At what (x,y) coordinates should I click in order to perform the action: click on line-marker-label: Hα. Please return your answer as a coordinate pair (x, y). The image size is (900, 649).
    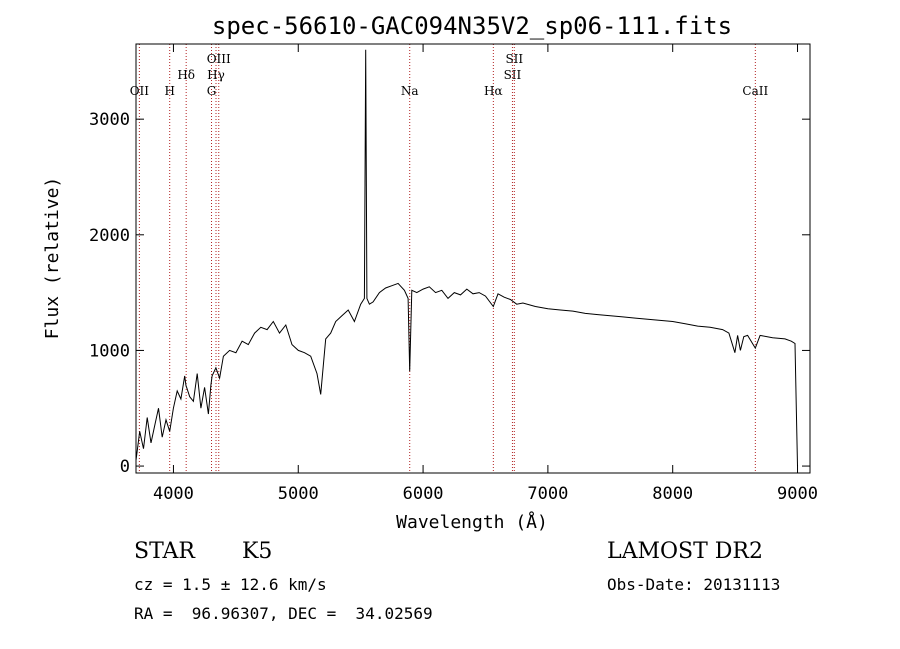
    Looking at the image, I should click on (493, 91).